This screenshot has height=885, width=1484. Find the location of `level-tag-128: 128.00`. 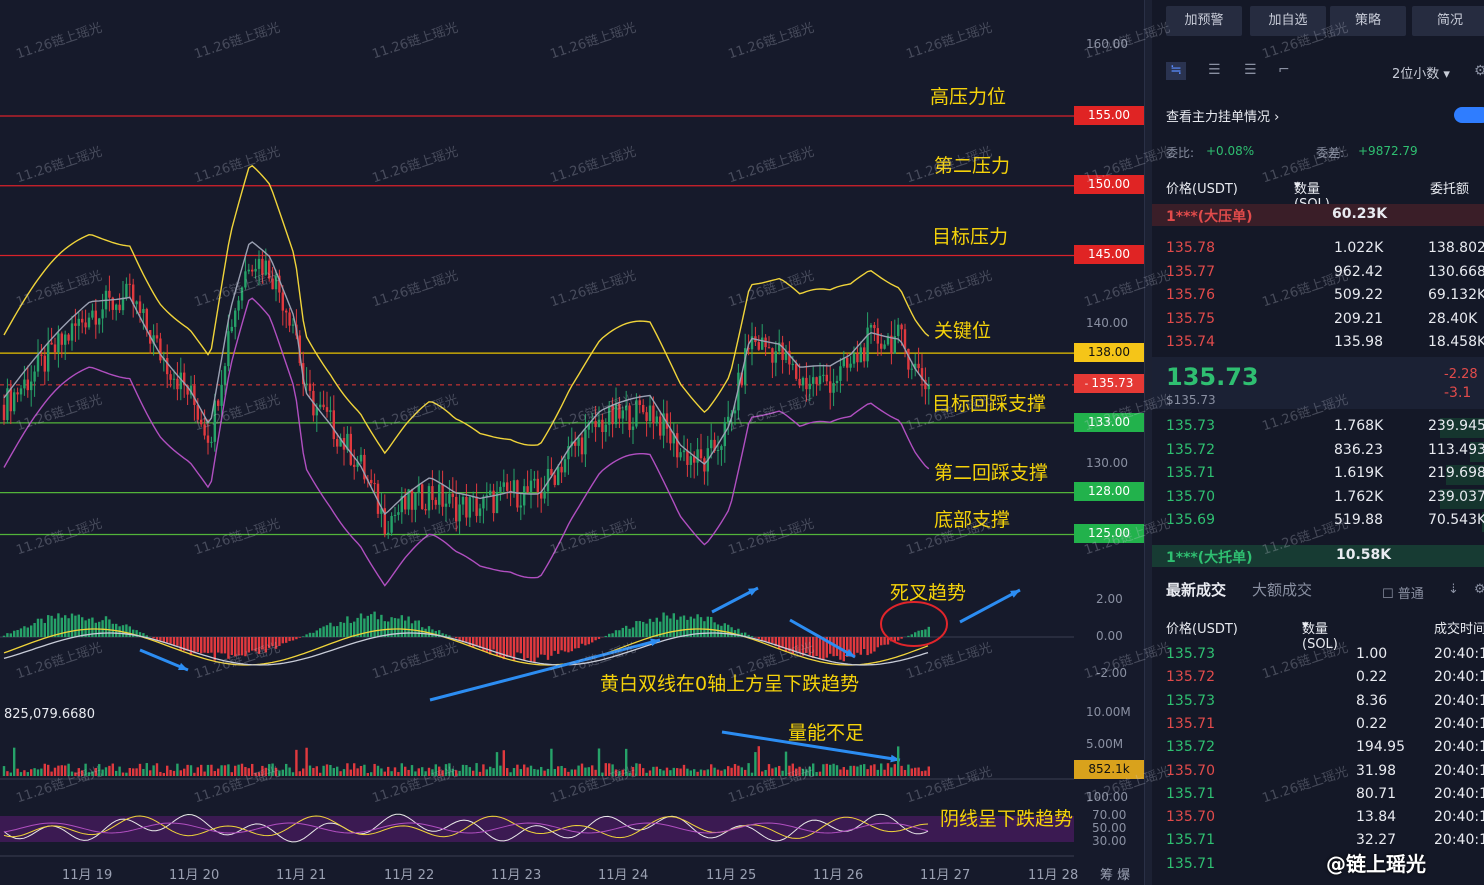

level-tag-128: 128.00 is located at coordinates (1109, 491).